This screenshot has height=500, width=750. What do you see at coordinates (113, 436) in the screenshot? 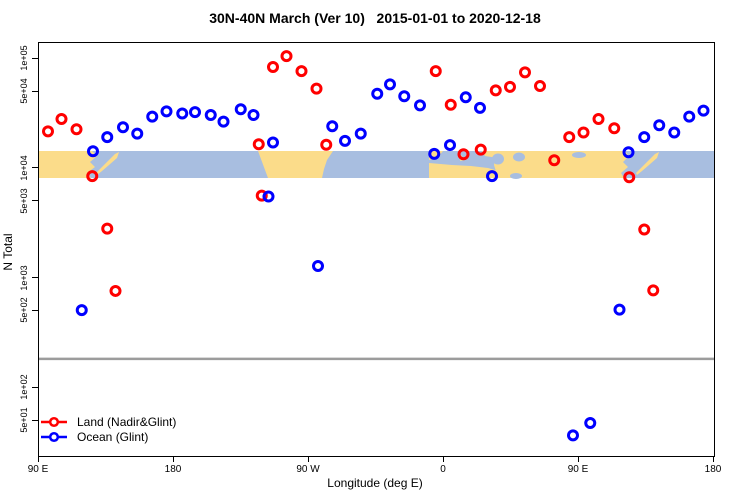
I see `legend-label-ocean: Ocean (Glint)` at bounding box center [113, 436].